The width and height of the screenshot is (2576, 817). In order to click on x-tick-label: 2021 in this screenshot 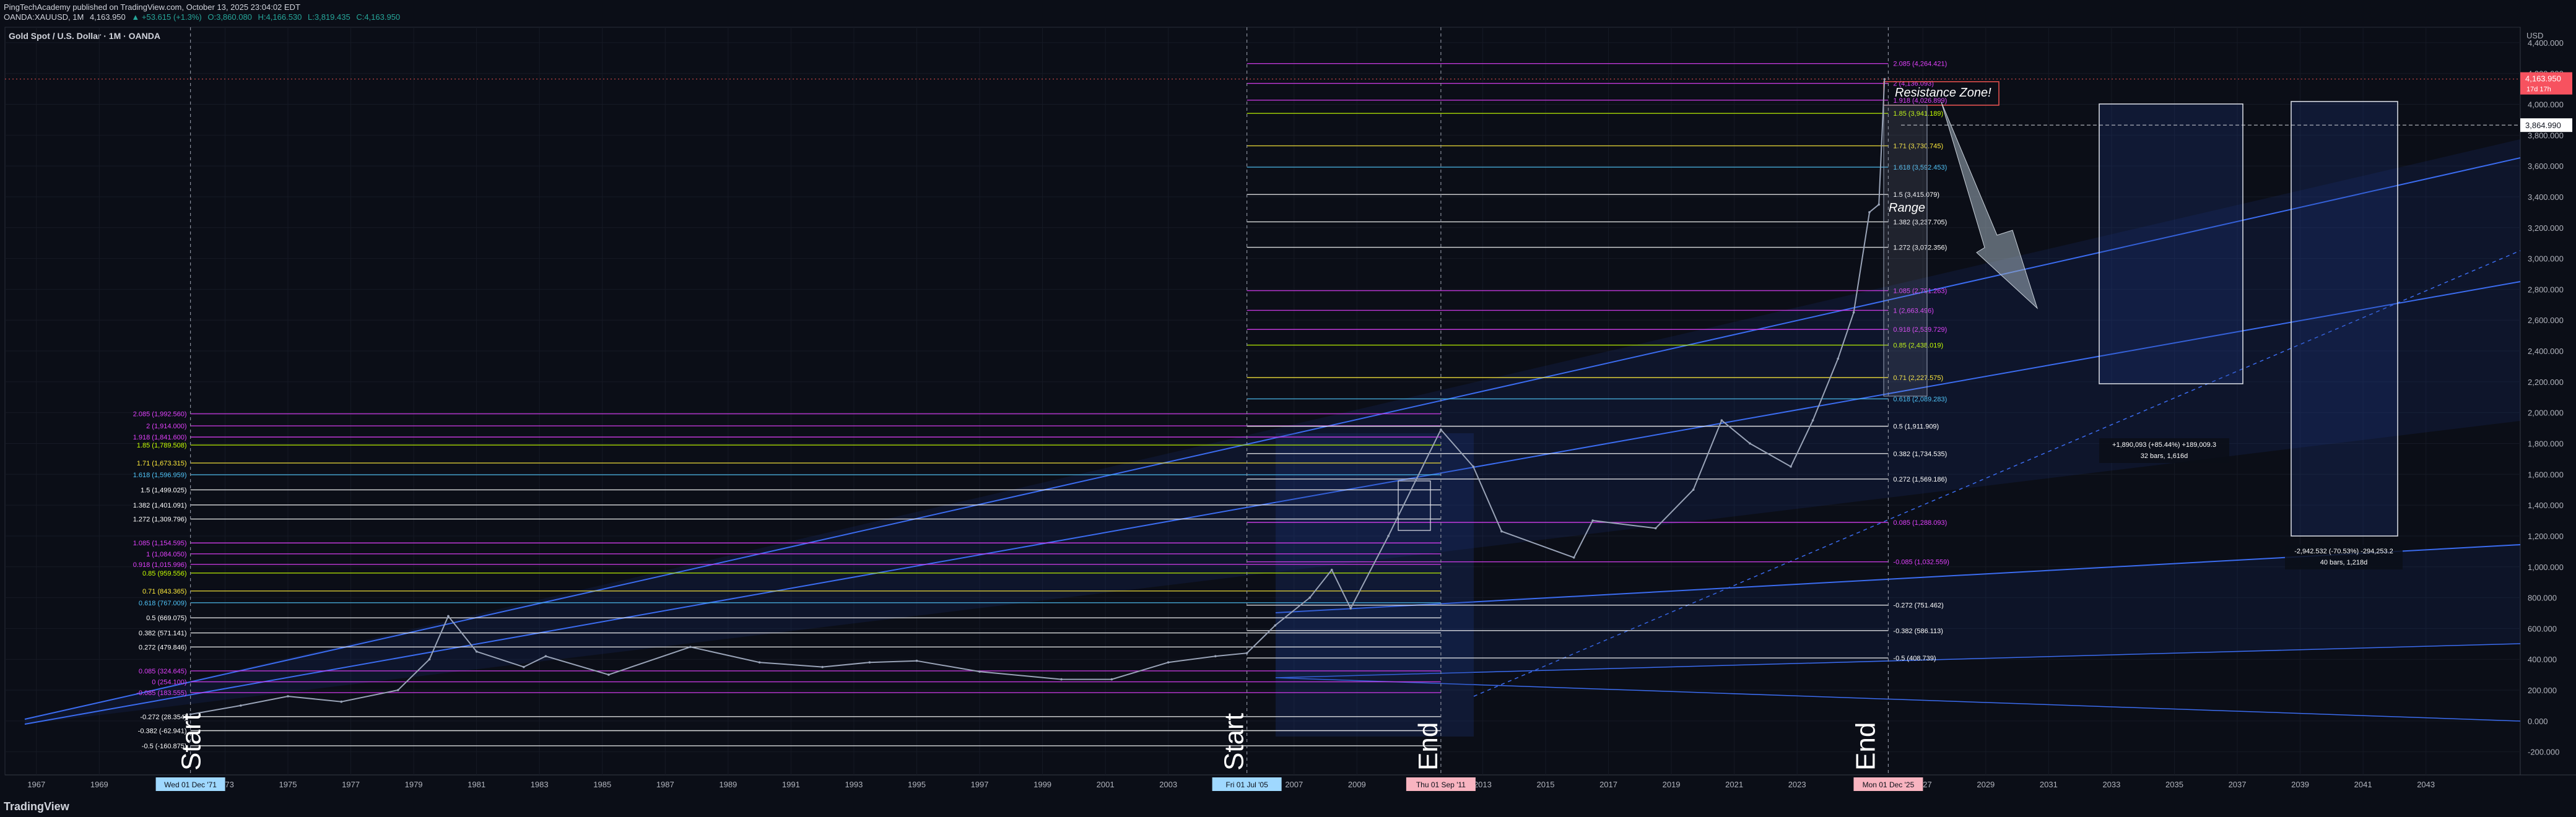, I will do `click(1734, 784)`.